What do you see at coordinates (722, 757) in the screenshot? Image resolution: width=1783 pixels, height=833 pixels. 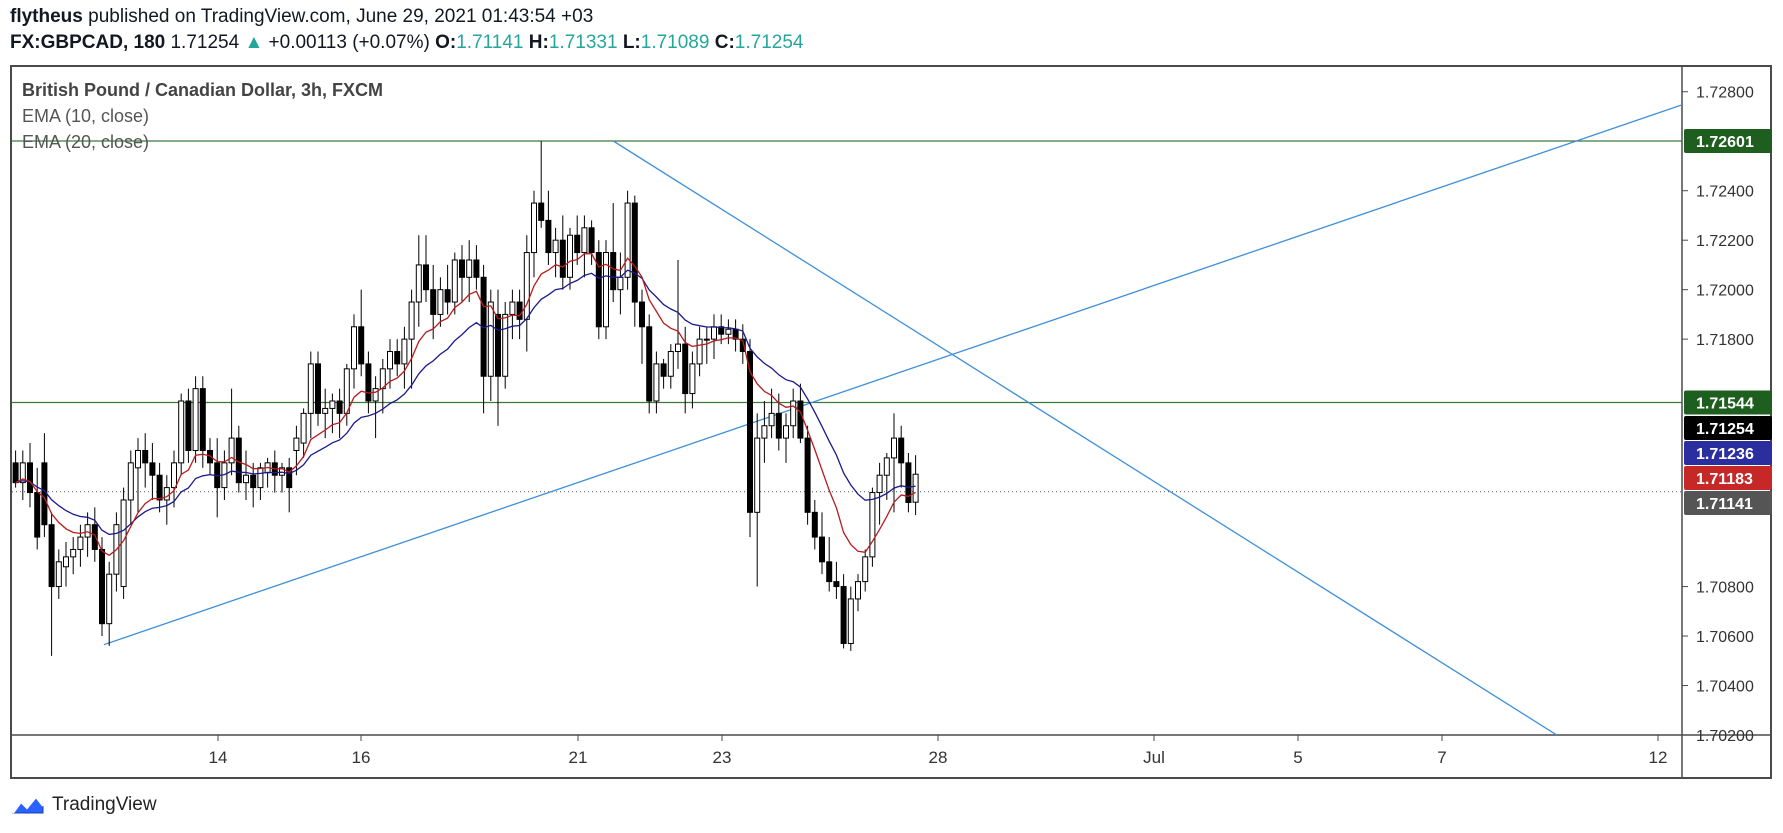 I see `x-tick-label: 23` at bounding box center [722, 757].